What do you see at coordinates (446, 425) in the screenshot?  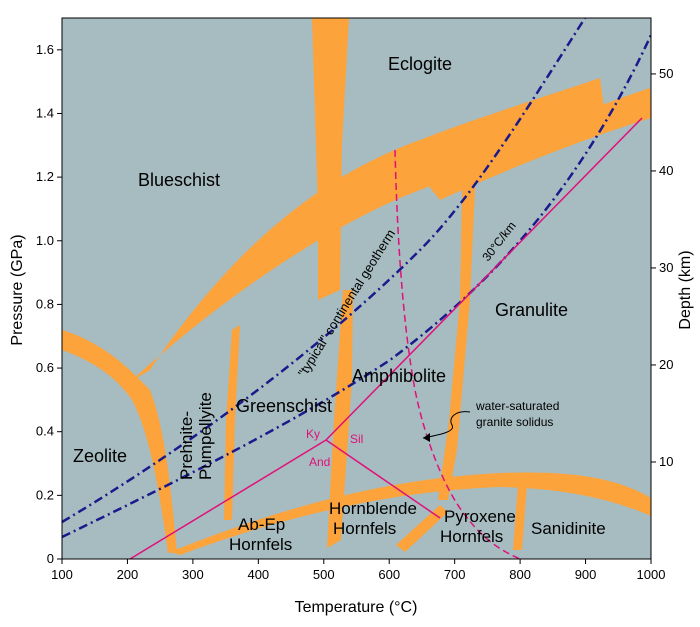 I see `solidus-label-leader` at bounding box center [446, 425].